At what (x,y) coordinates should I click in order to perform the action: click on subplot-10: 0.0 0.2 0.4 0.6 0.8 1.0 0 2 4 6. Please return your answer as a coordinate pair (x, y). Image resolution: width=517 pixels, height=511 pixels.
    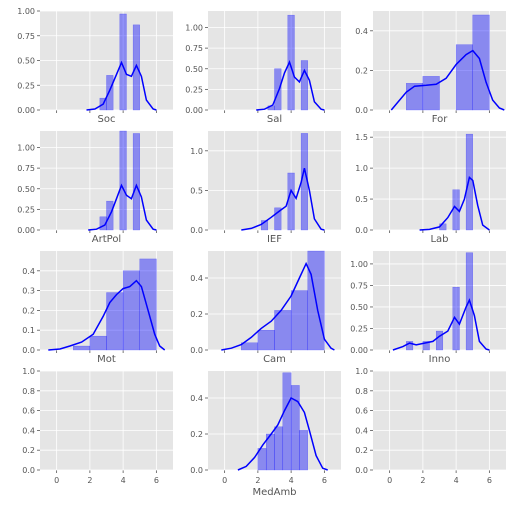
    Looking at the image, I should click on (97, 426).